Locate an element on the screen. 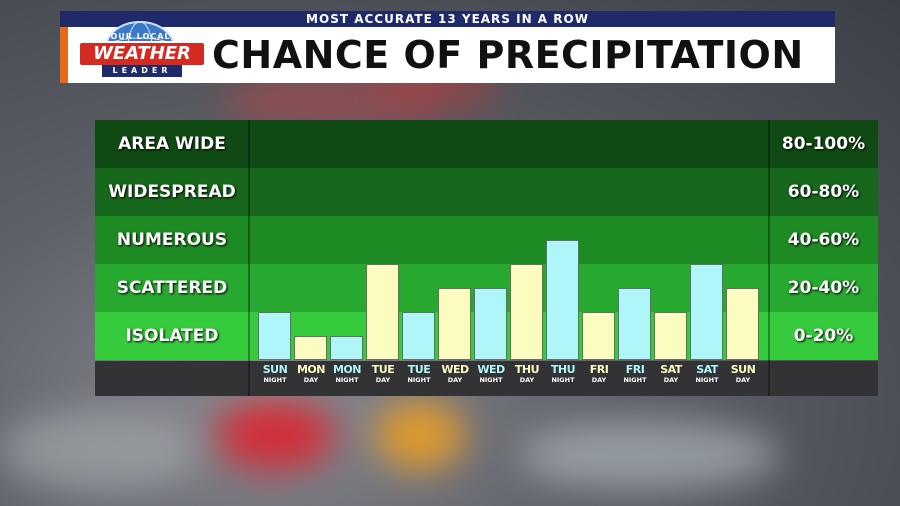  x-tick-label: MON NIGHT is located at coordinates (347, 374).